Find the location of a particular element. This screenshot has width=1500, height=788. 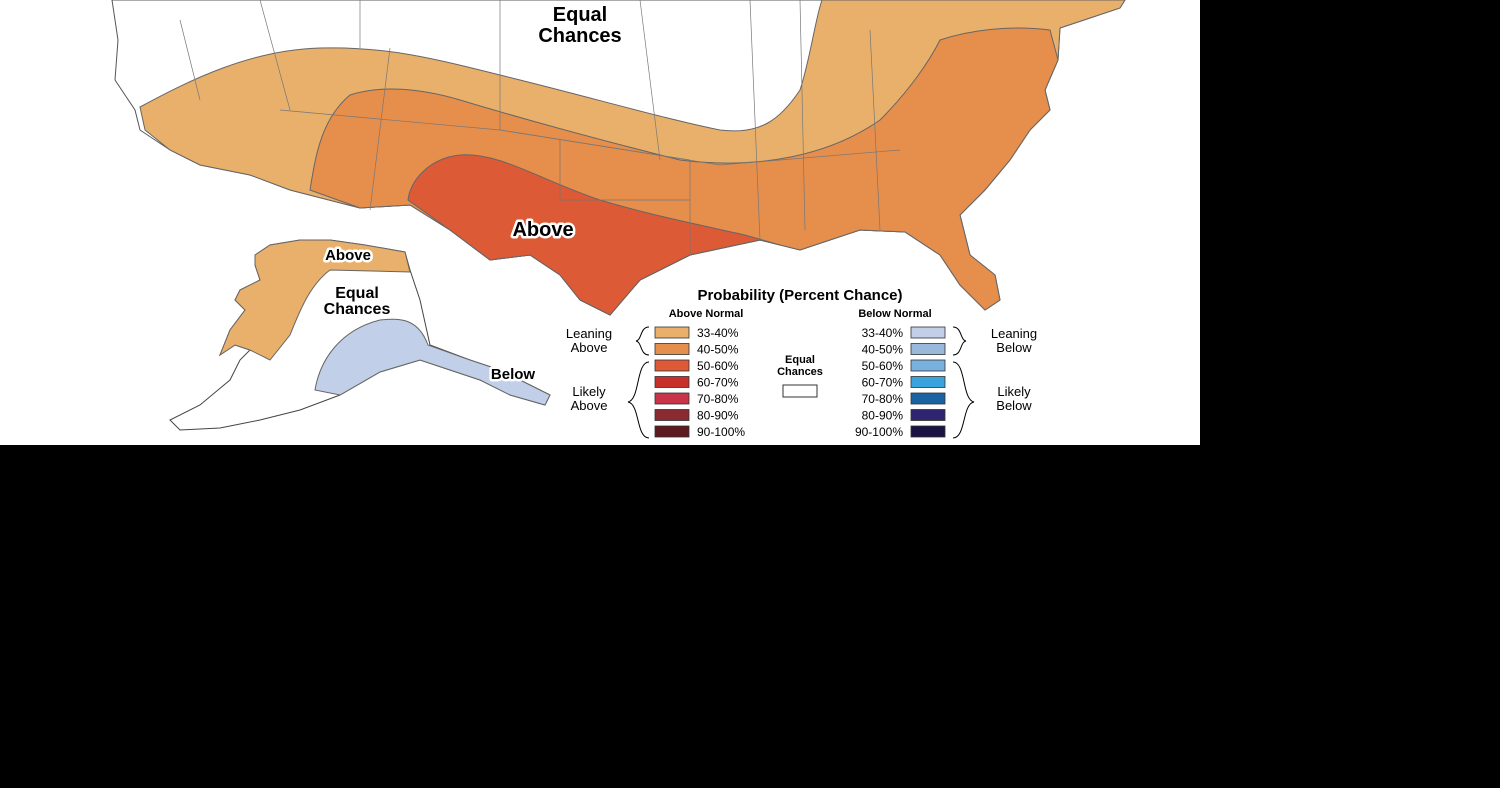

alaska-above-zone is located at coordinates (314, 300).